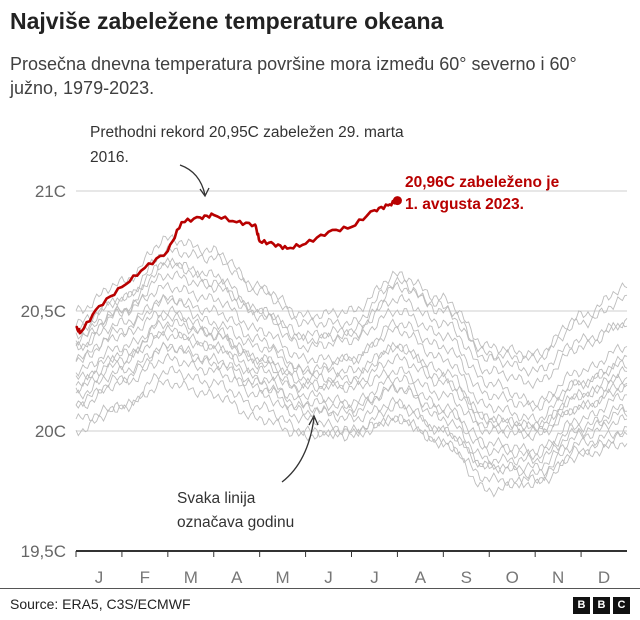 This screenshot has height=620, width=640. I want to click on x-tick-label: F, so click(145, 577).